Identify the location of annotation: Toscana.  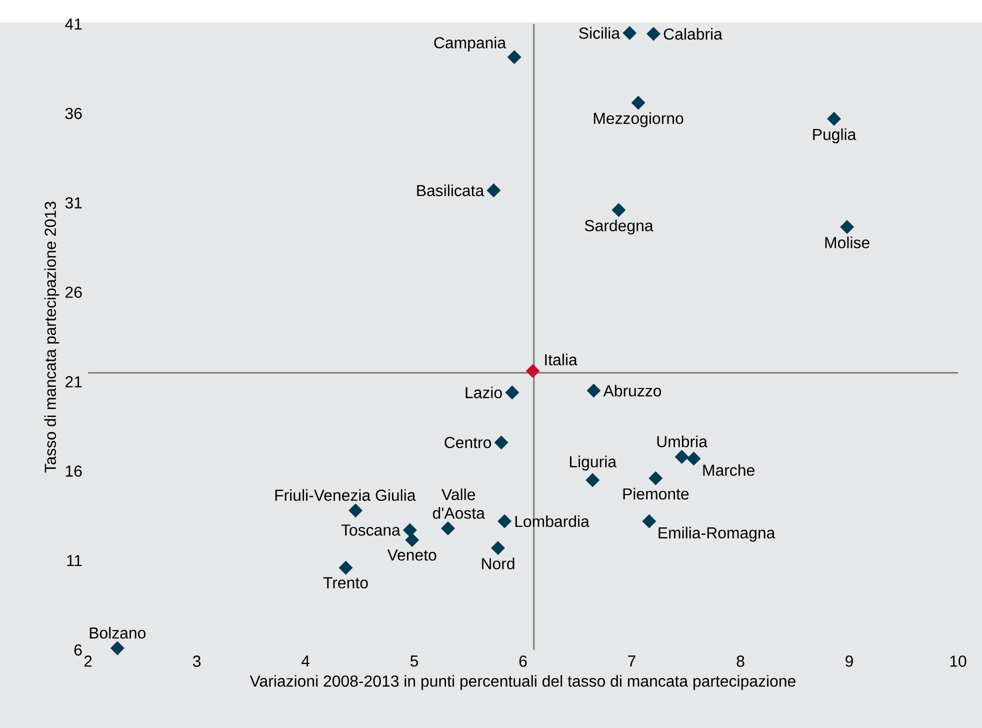
(370, 530).